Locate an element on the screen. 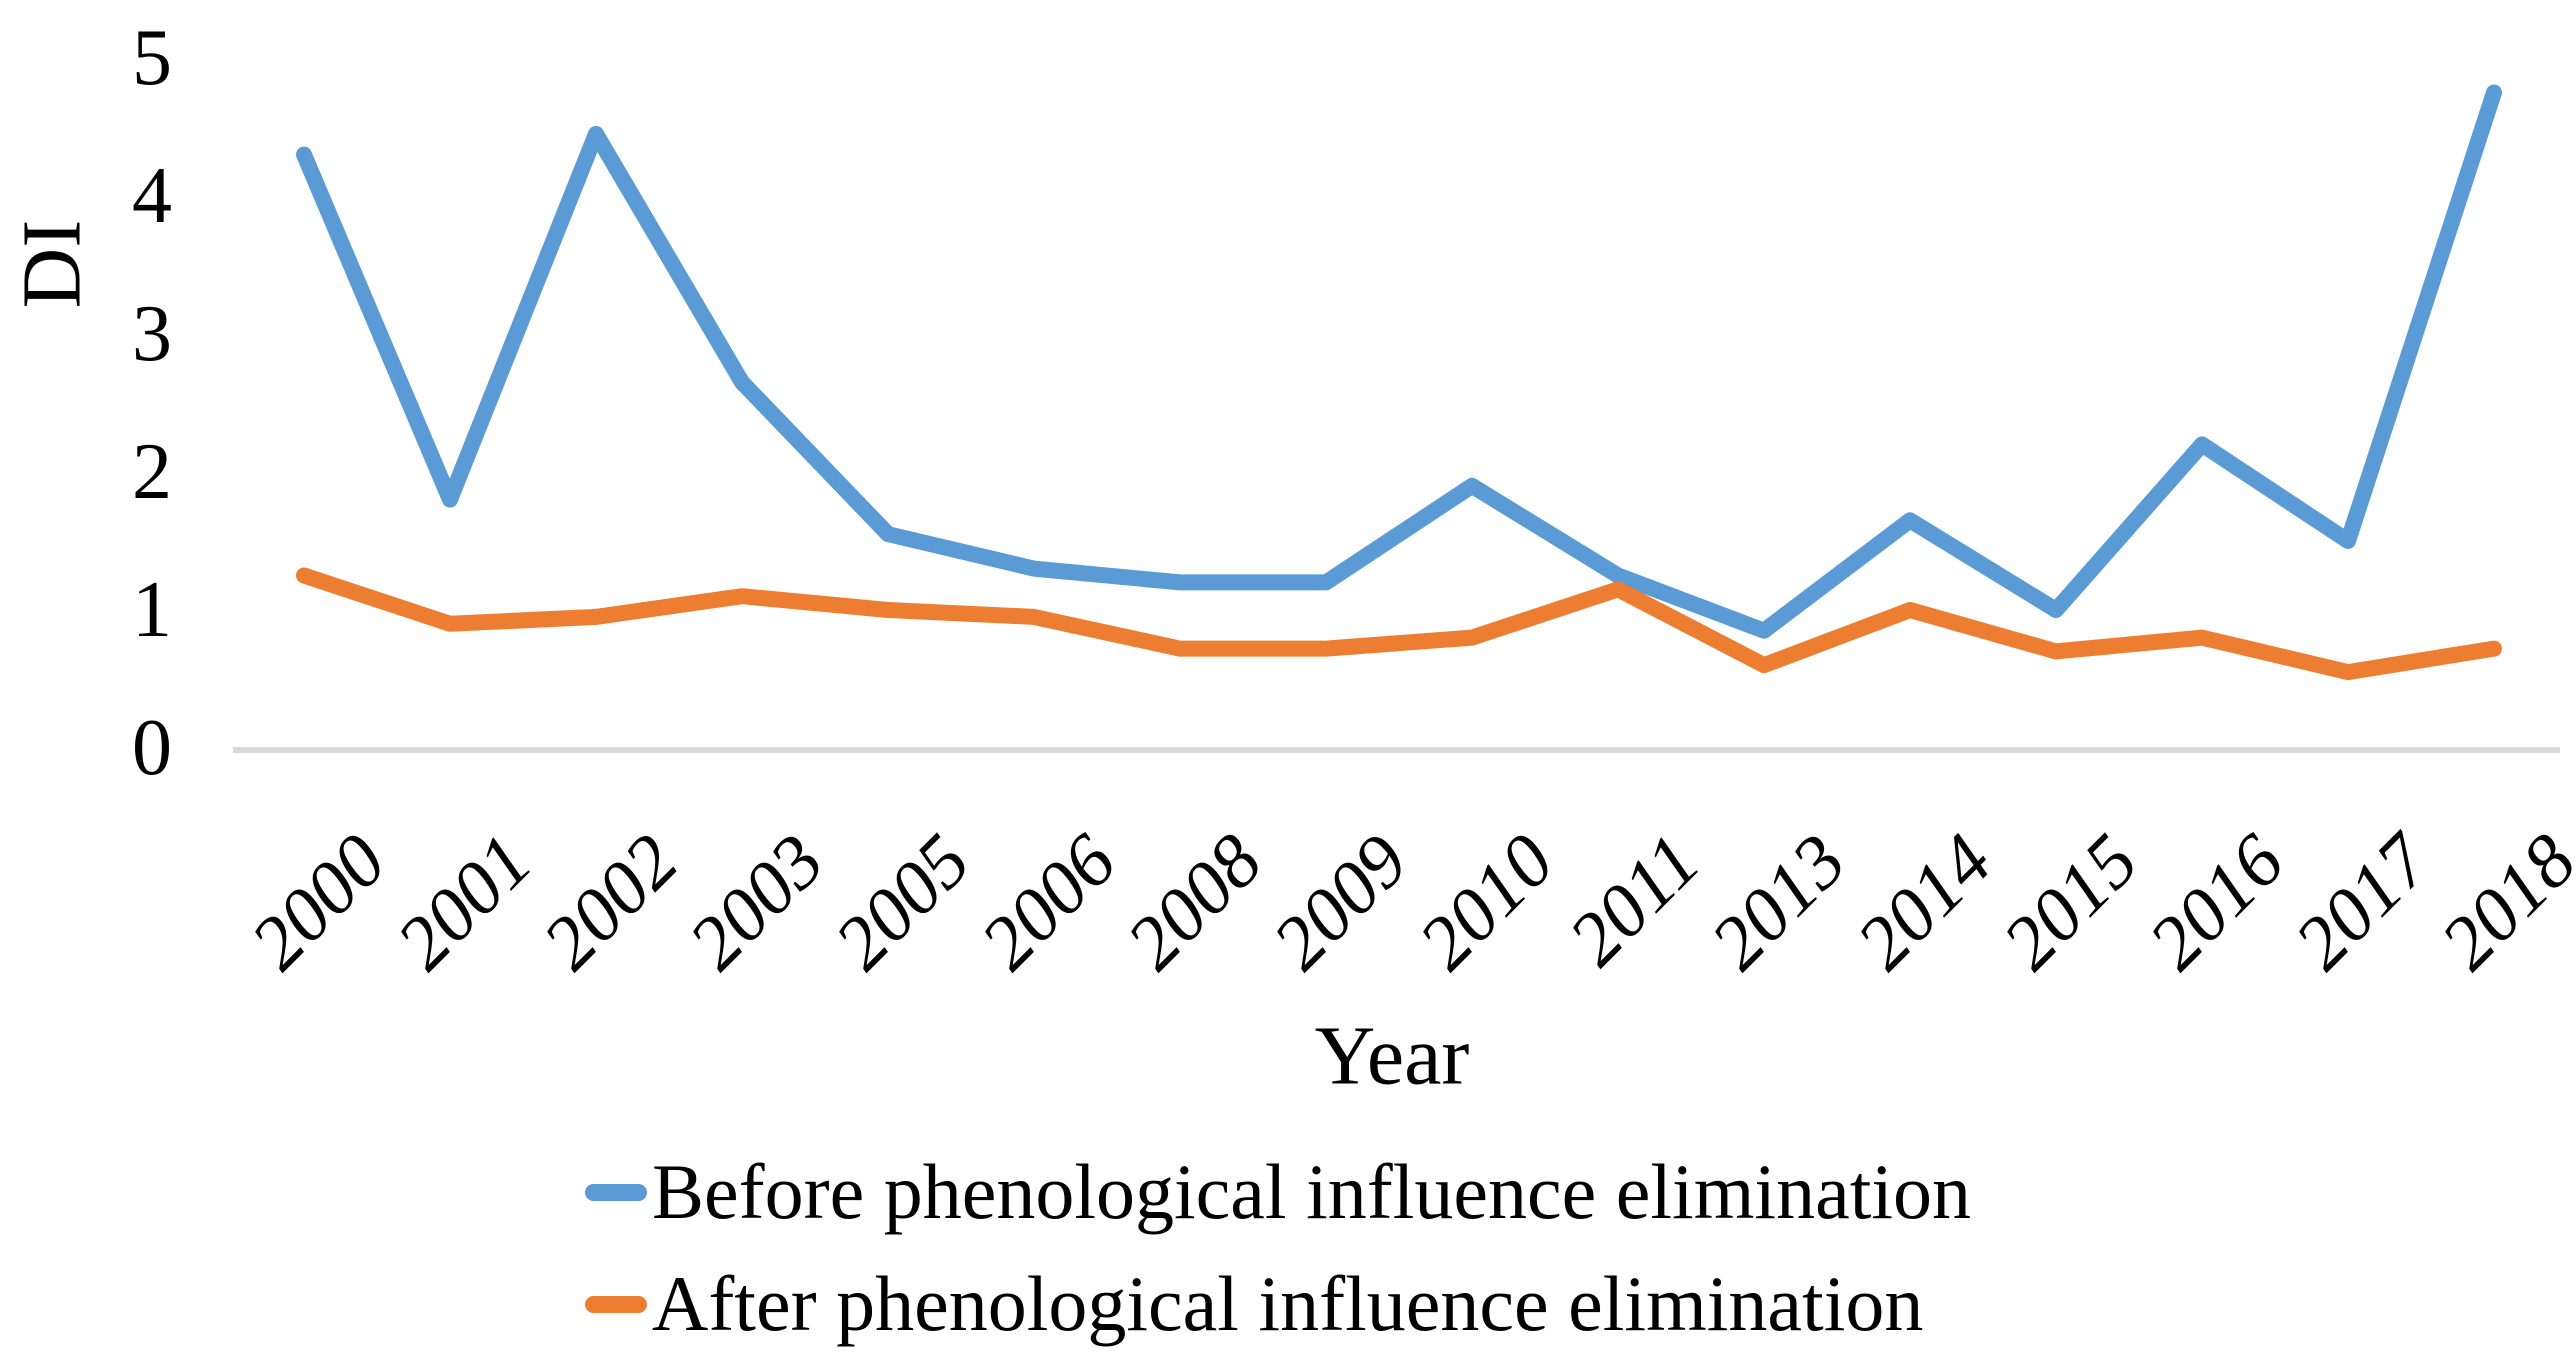 Image resolution: width=2576 pixels, height=1372 pixels. y-tick-label-2: 2 is located at coordinates (152, 472).